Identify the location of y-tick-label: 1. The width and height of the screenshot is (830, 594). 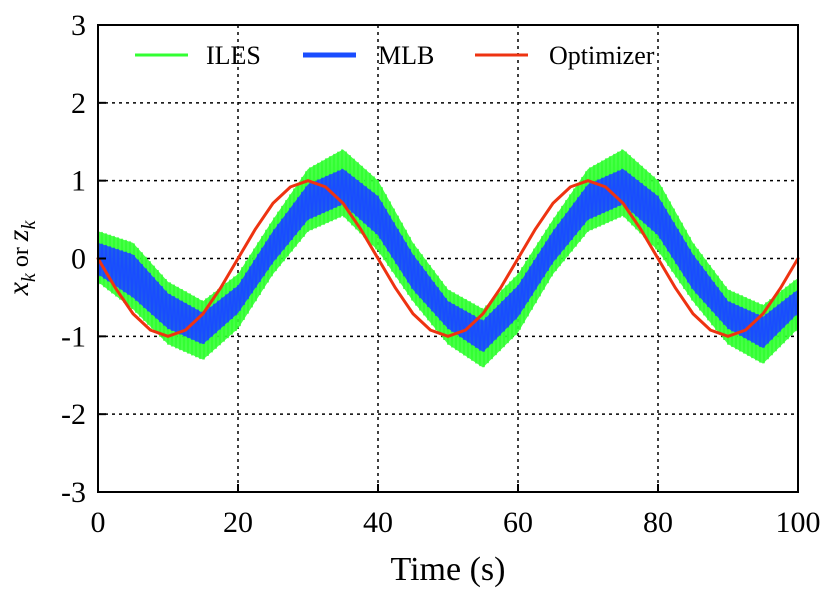
(78, 181).